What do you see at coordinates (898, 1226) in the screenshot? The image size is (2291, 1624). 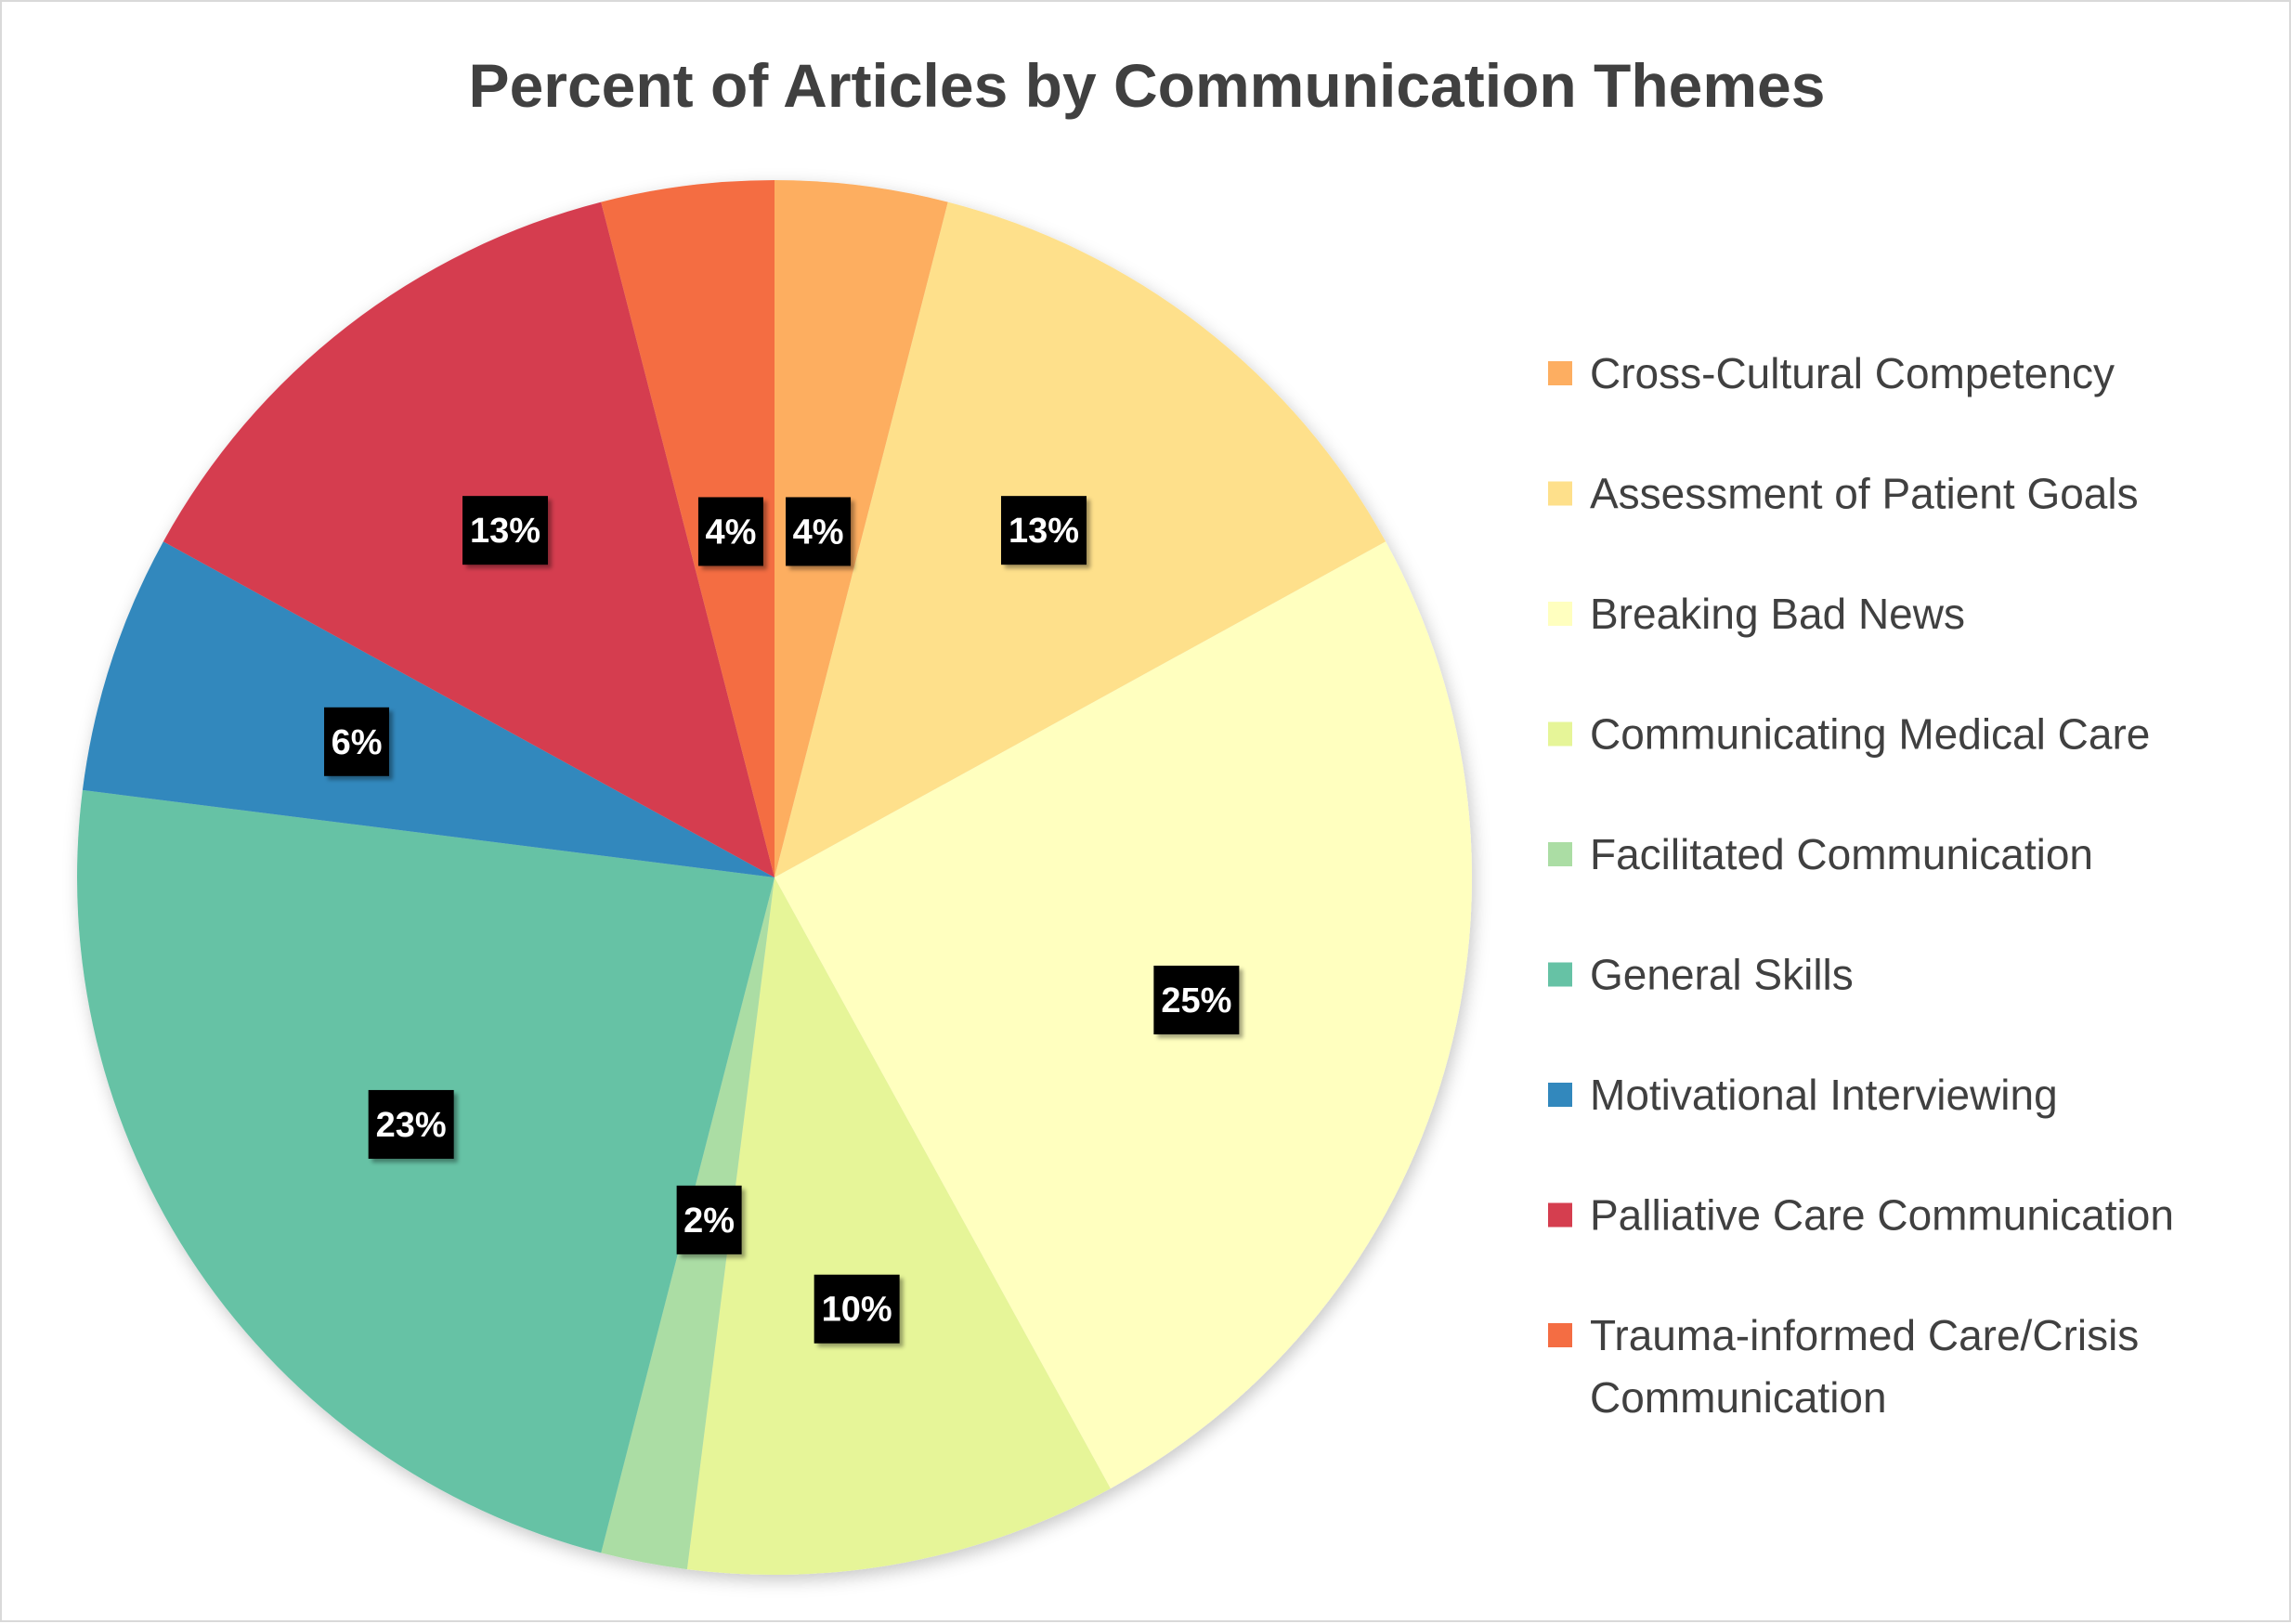 I see `pie-slice-communicating-medical-care` at bounding box center [898, 1226].